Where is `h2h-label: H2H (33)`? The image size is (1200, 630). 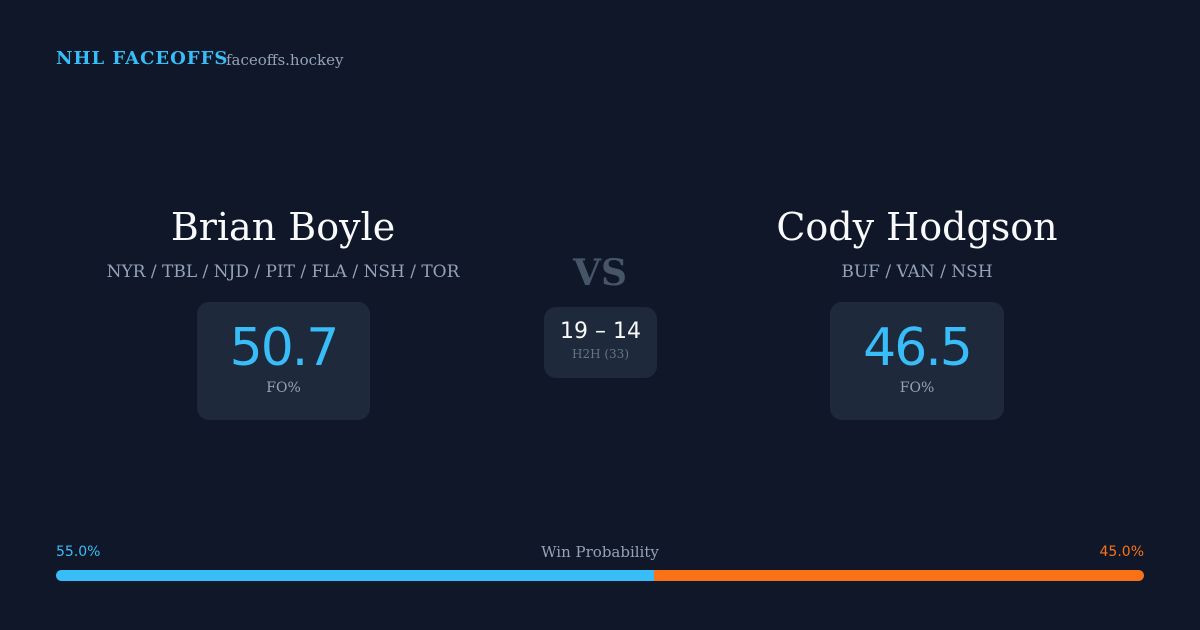
h2h-label: H2H (33) is located at coordinates (600, 354).